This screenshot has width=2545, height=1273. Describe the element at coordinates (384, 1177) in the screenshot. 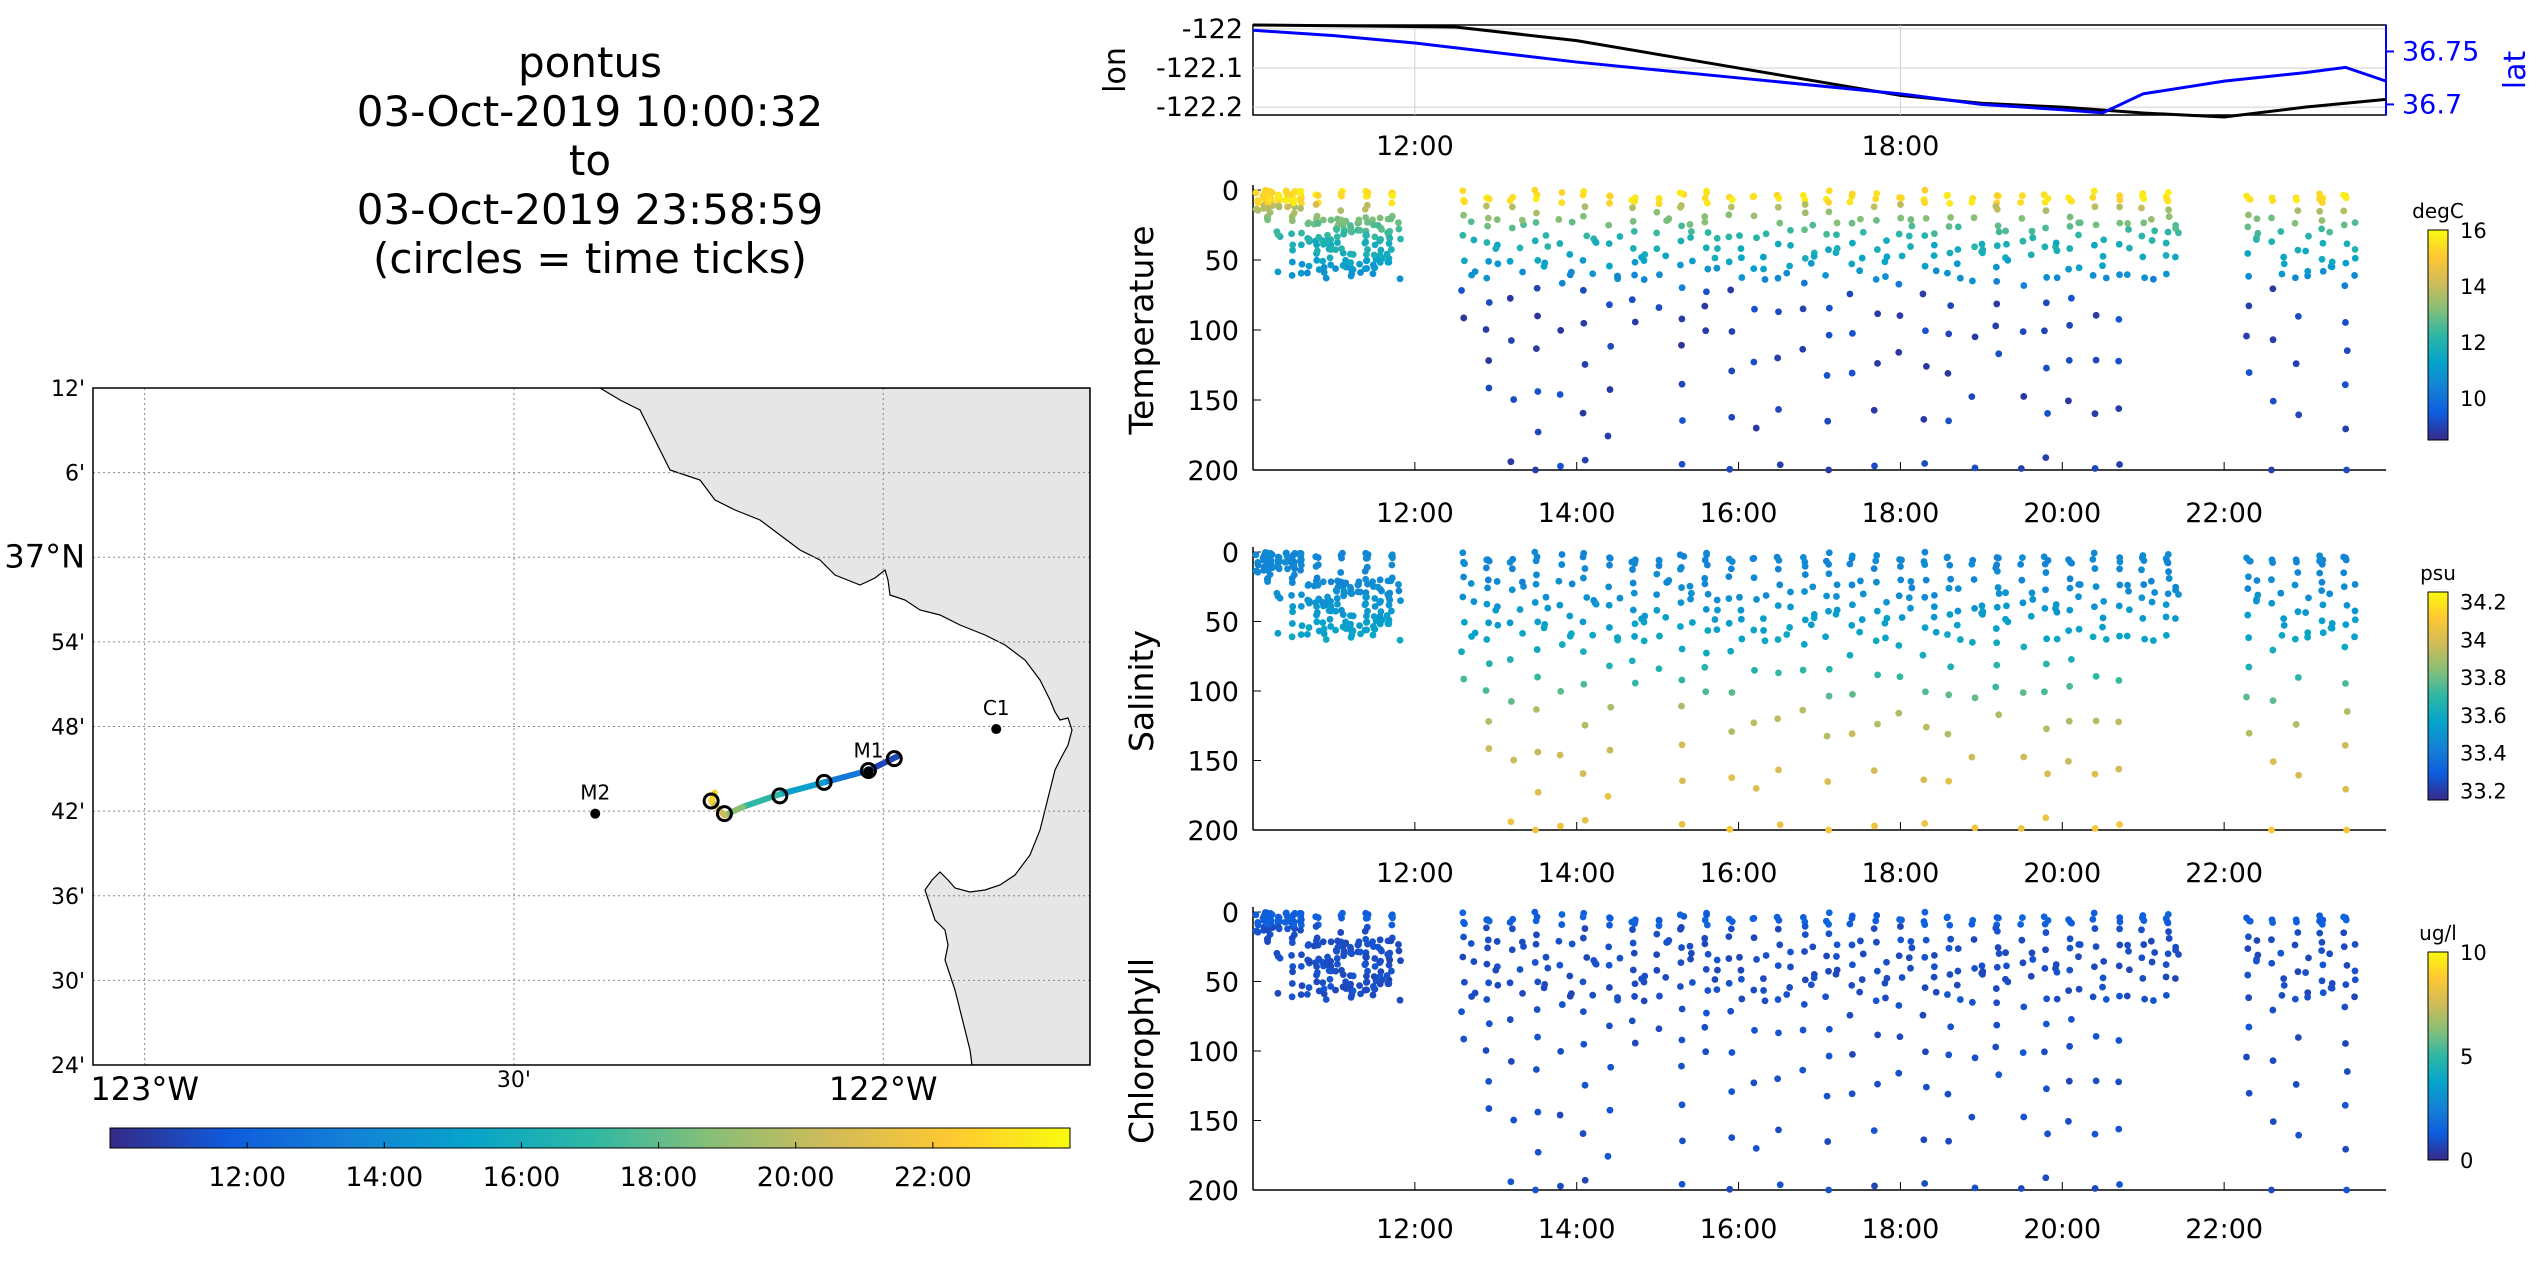

I see `colorbar-tick-label: 14:00` at that location.